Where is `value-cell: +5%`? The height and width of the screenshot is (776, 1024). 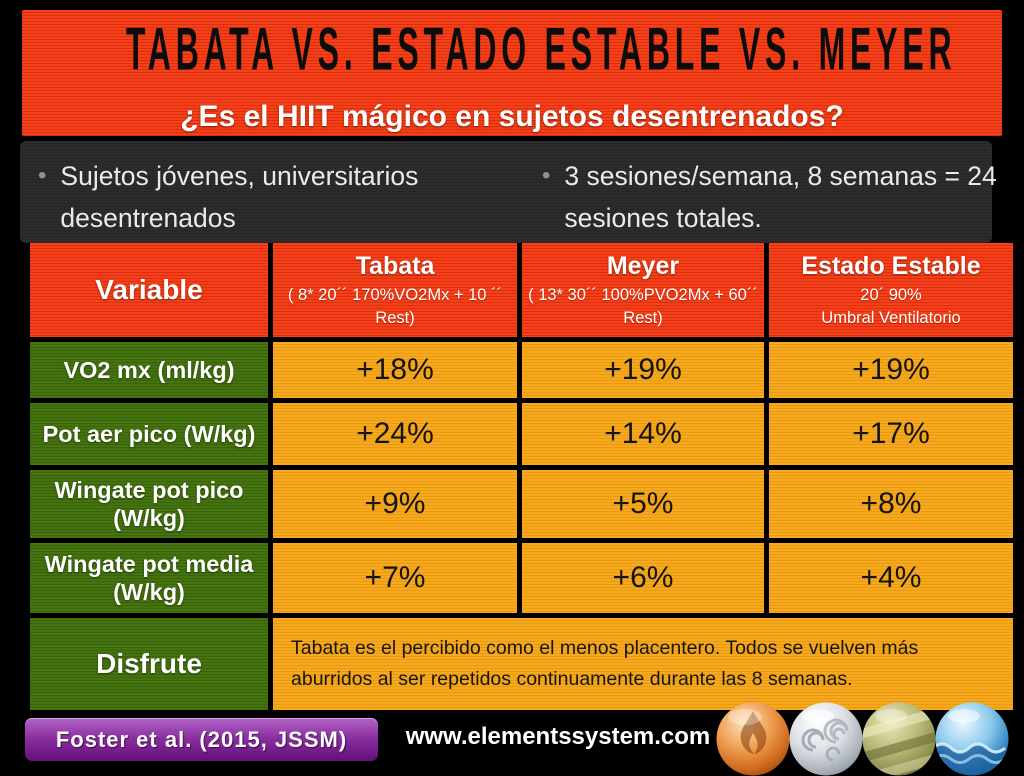
value-cell: +5% is located at coordinates (643, 504).